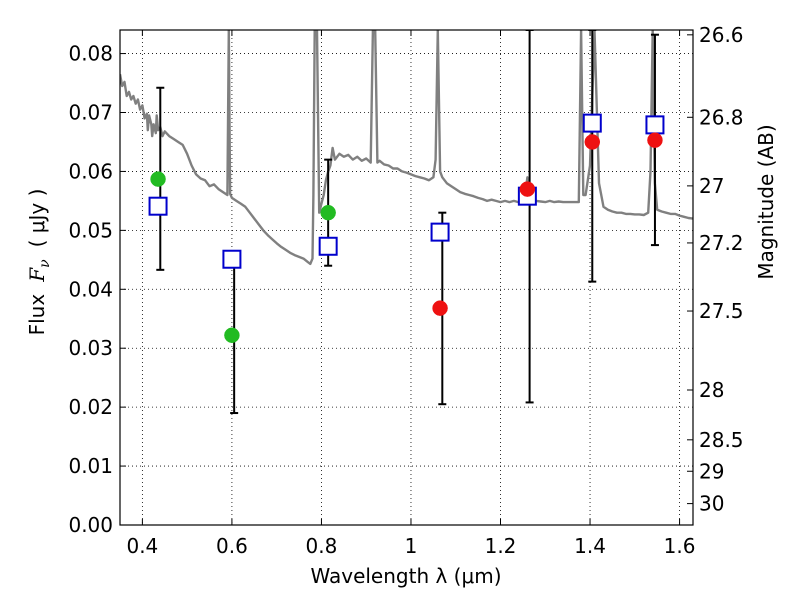  I want to click on x-tick-label: 1.2, so click(501, 546).